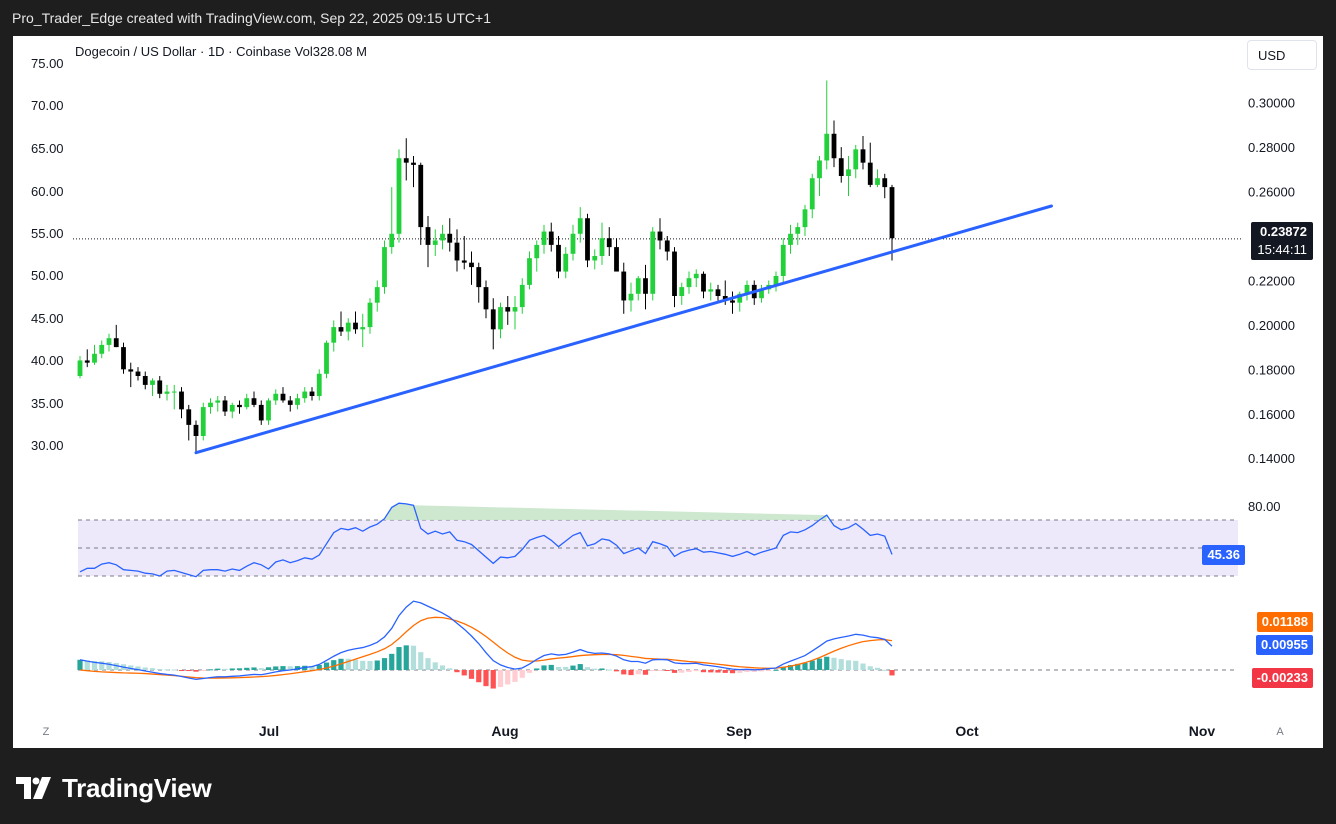  What do you see at coordinates (1264, 506) in the screenshot?
I see `rsi-axis-label: 80.00` at bounding box center [1264, 506].